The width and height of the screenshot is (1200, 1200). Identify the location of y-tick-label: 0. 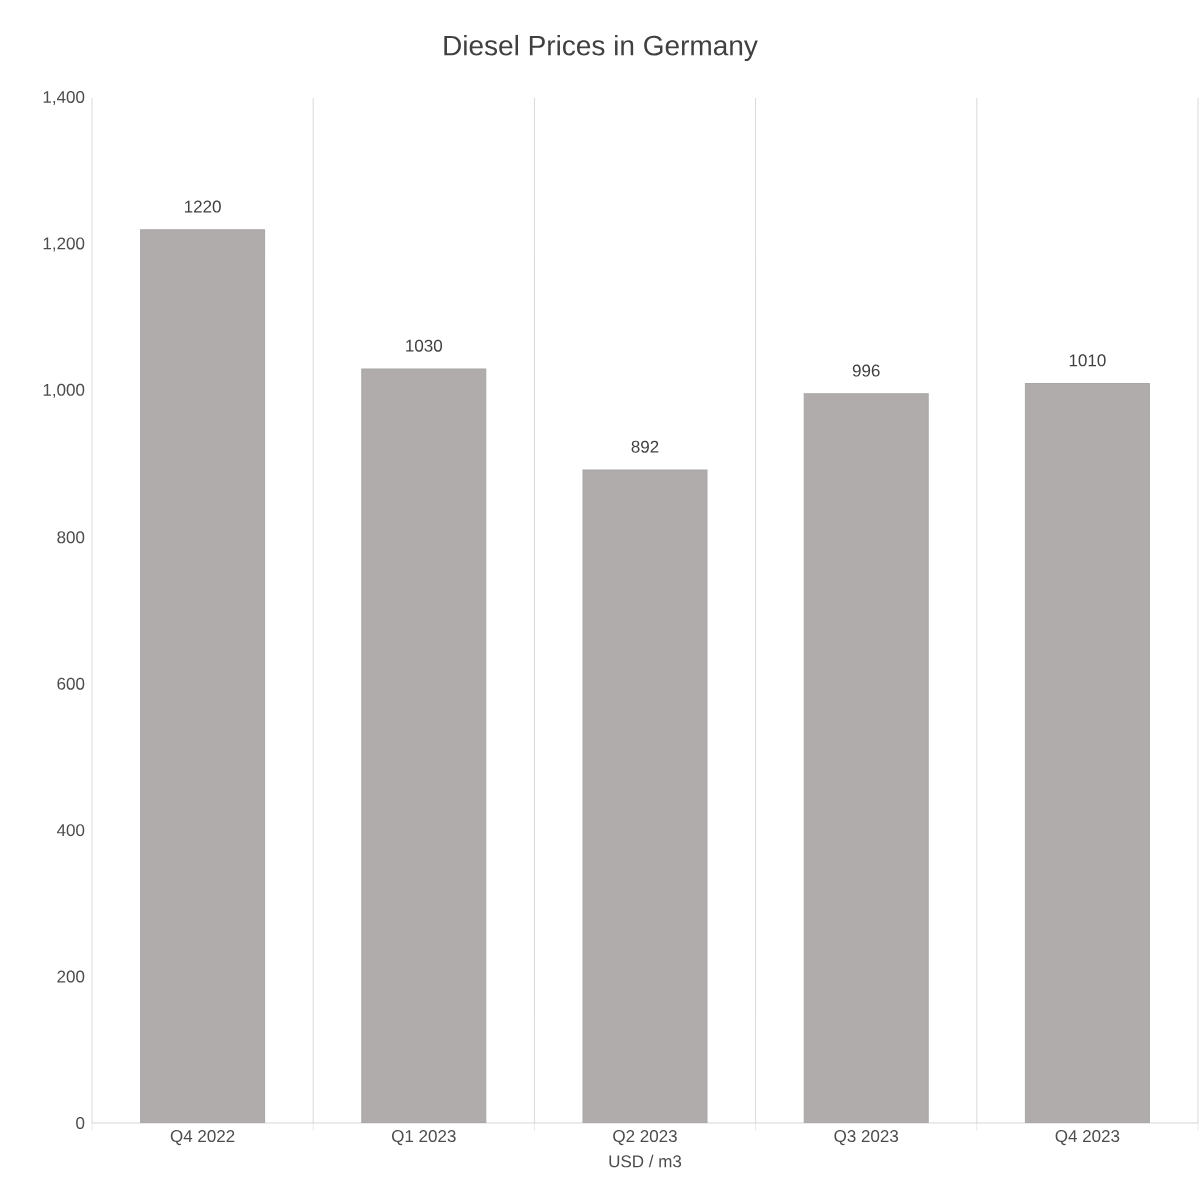
(80, 1123).